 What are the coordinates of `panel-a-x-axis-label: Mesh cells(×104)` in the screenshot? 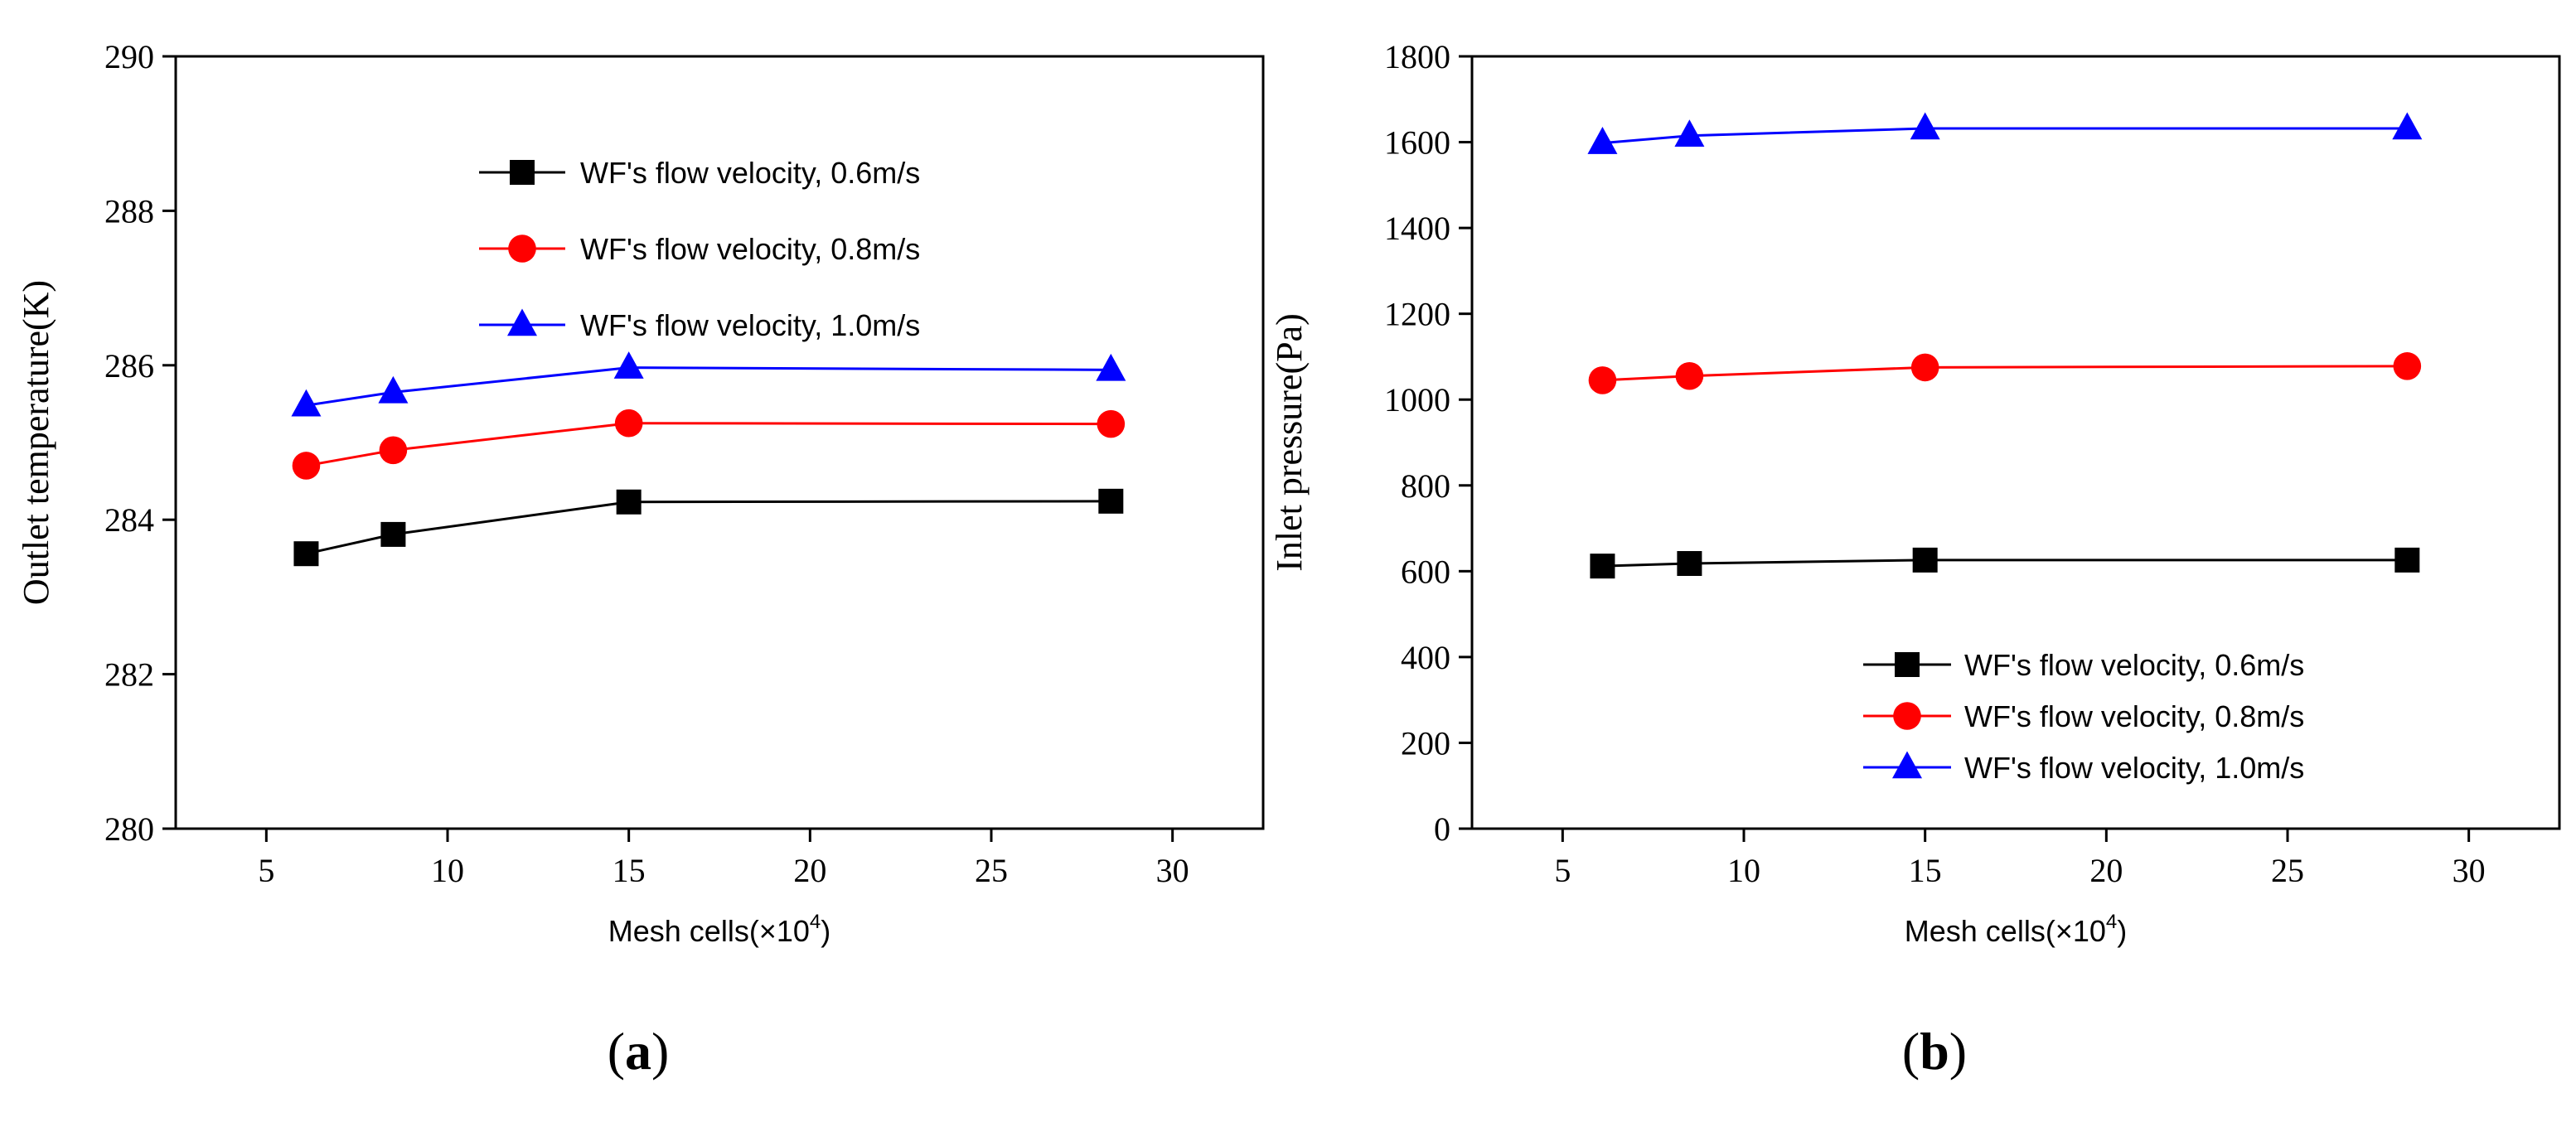 It's located at (719, 929).